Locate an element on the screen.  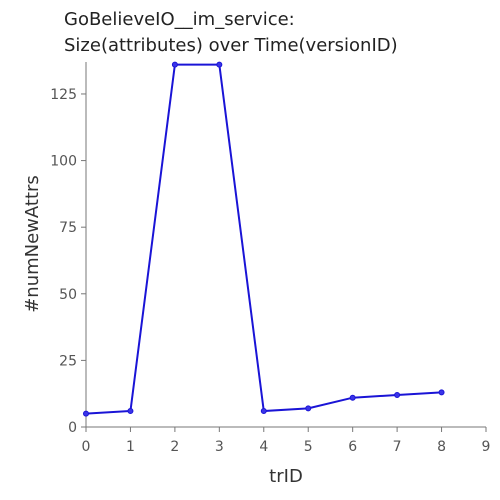
x-tick-label: 5 is located at coordinates (308, 447).